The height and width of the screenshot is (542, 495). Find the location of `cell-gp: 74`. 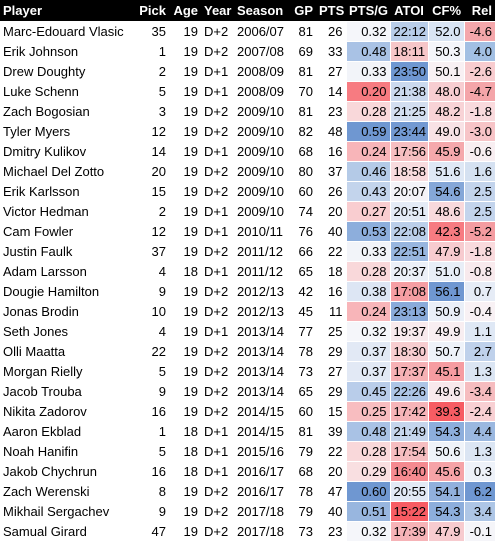

cell-gp: 74 is located at coordinates (302, 211).